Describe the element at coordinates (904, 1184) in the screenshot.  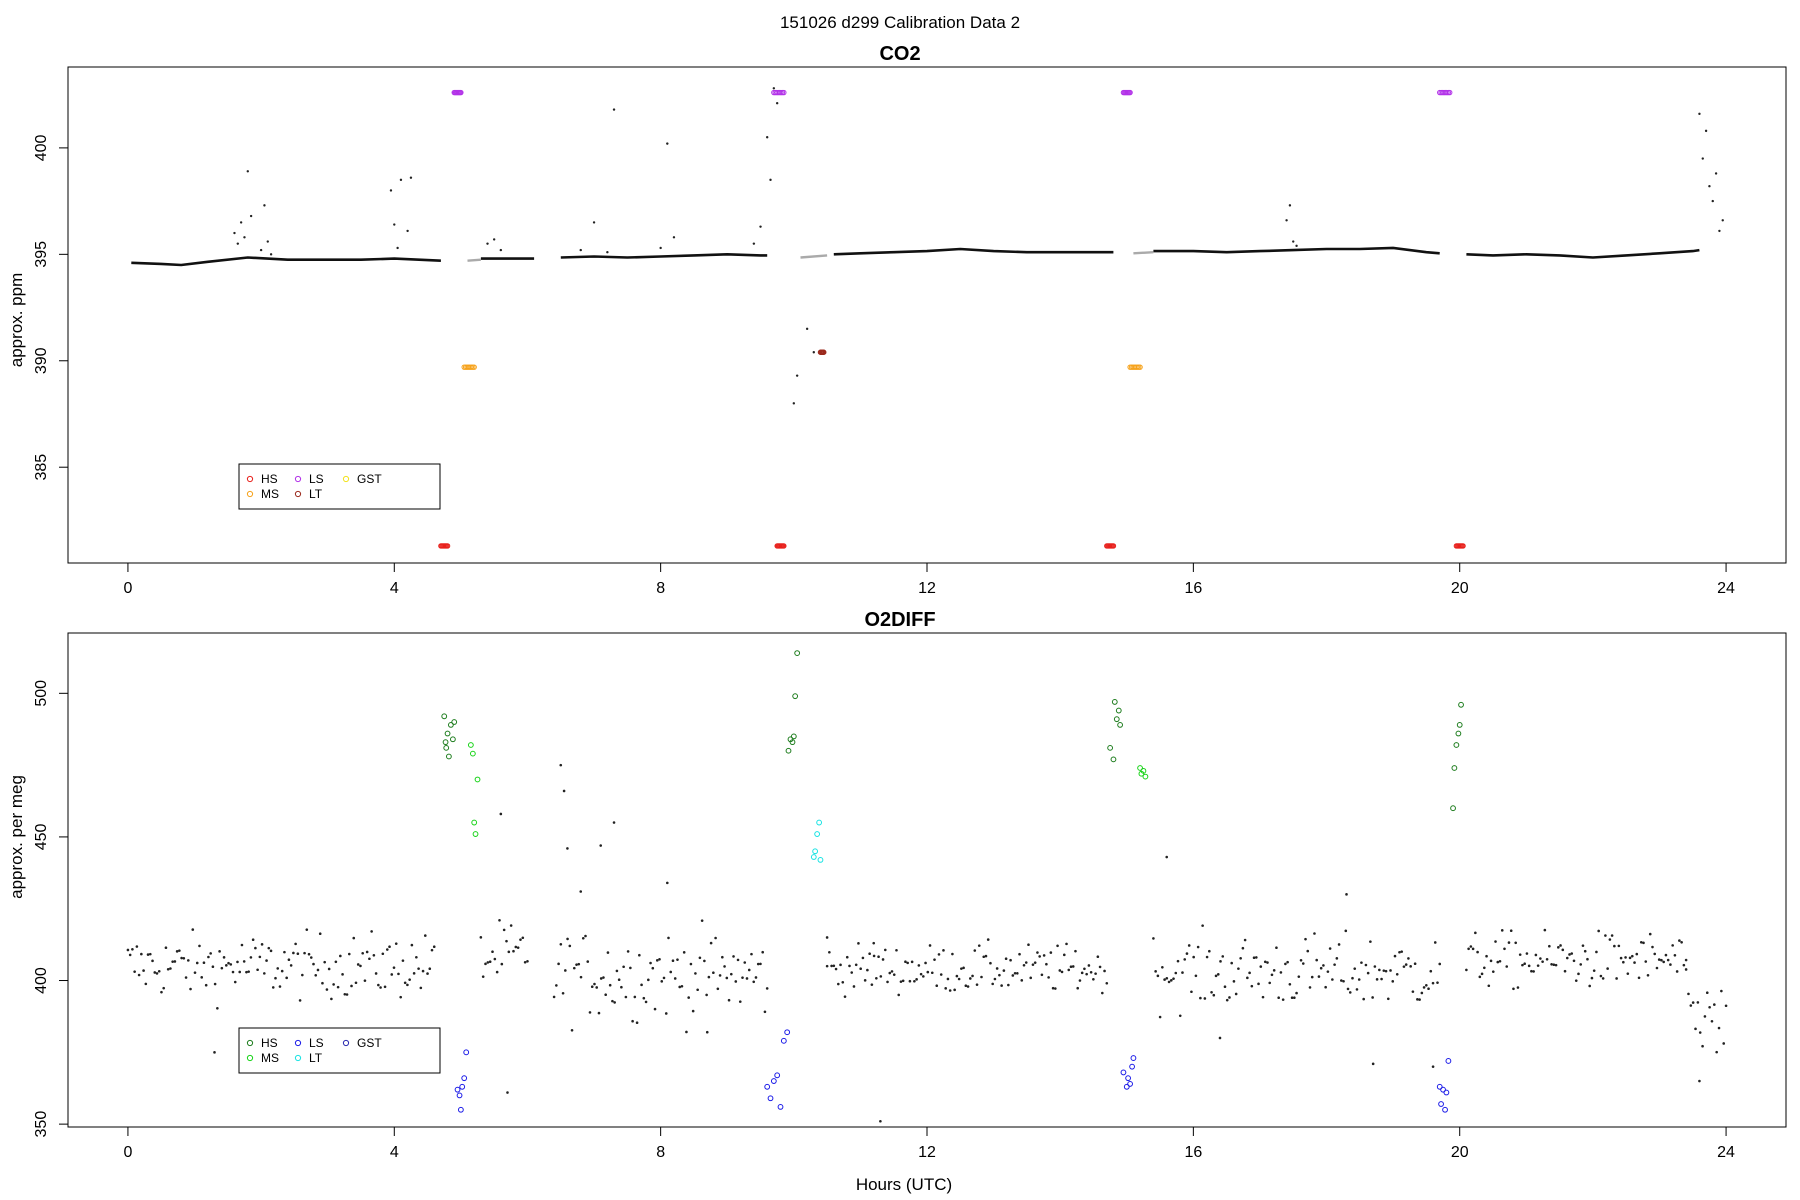
I see `x-axis-label: Hours (UTC)` at that location.